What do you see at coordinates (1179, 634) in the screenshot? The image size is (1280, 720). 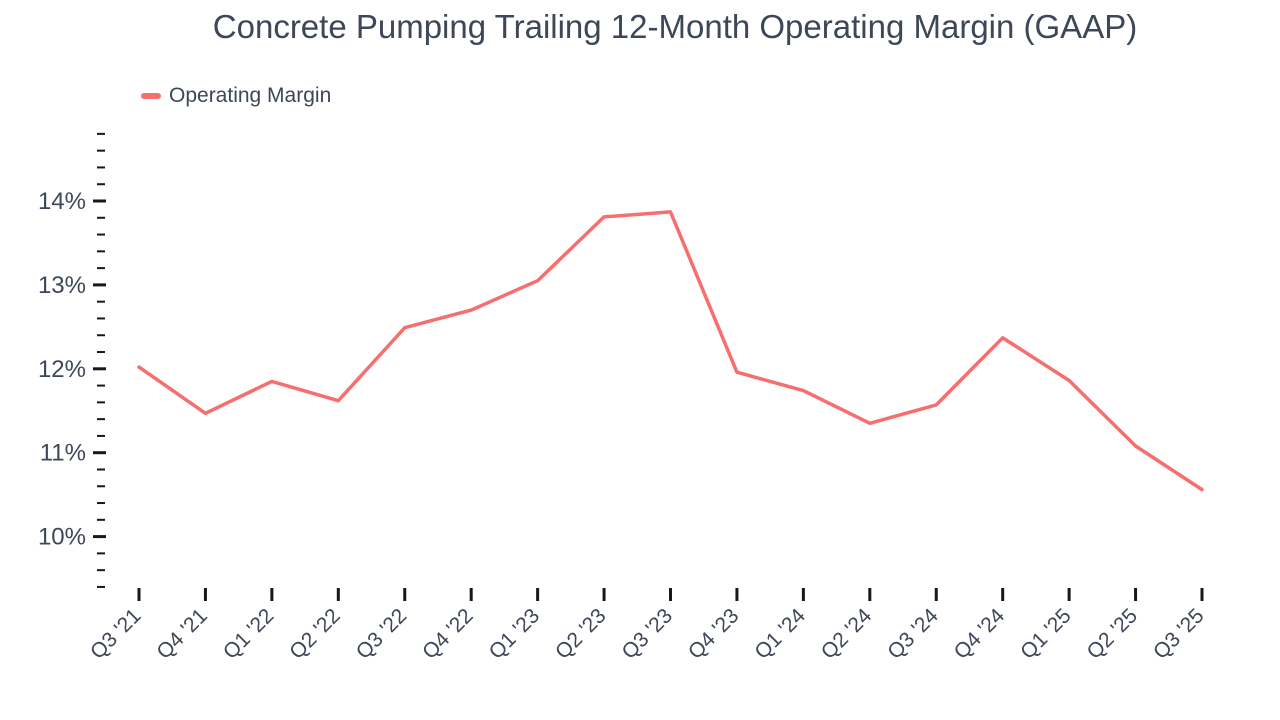 I see `x-tick-label: Q3 '25` at bounding box center [1179, 634].